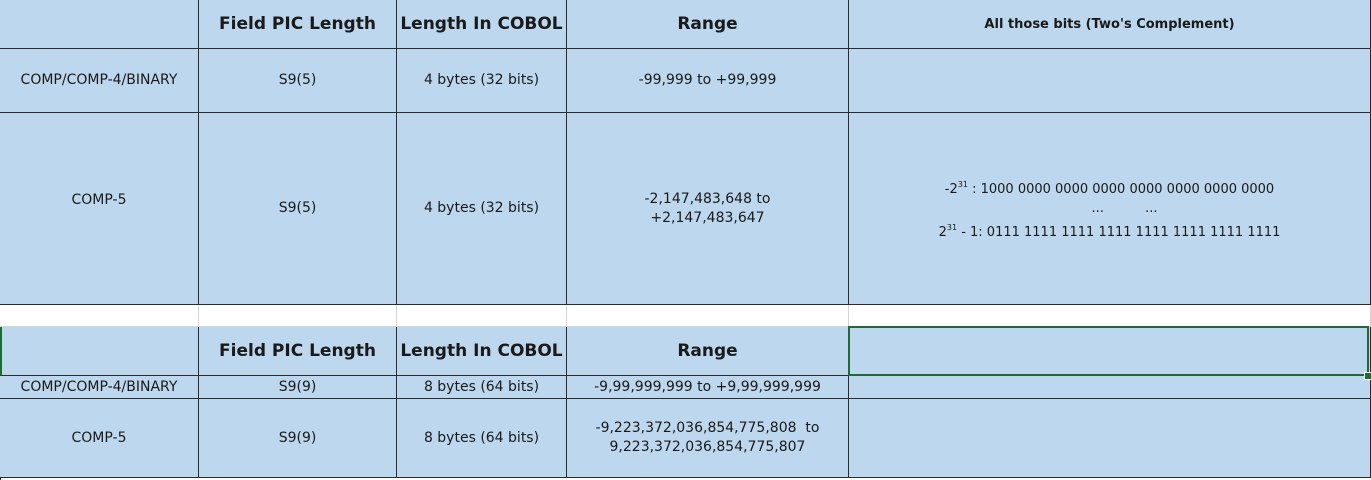 The width and height of the screenshot is (1371, 480). I want to click on t2-header-range: Range, so click(708, 351).